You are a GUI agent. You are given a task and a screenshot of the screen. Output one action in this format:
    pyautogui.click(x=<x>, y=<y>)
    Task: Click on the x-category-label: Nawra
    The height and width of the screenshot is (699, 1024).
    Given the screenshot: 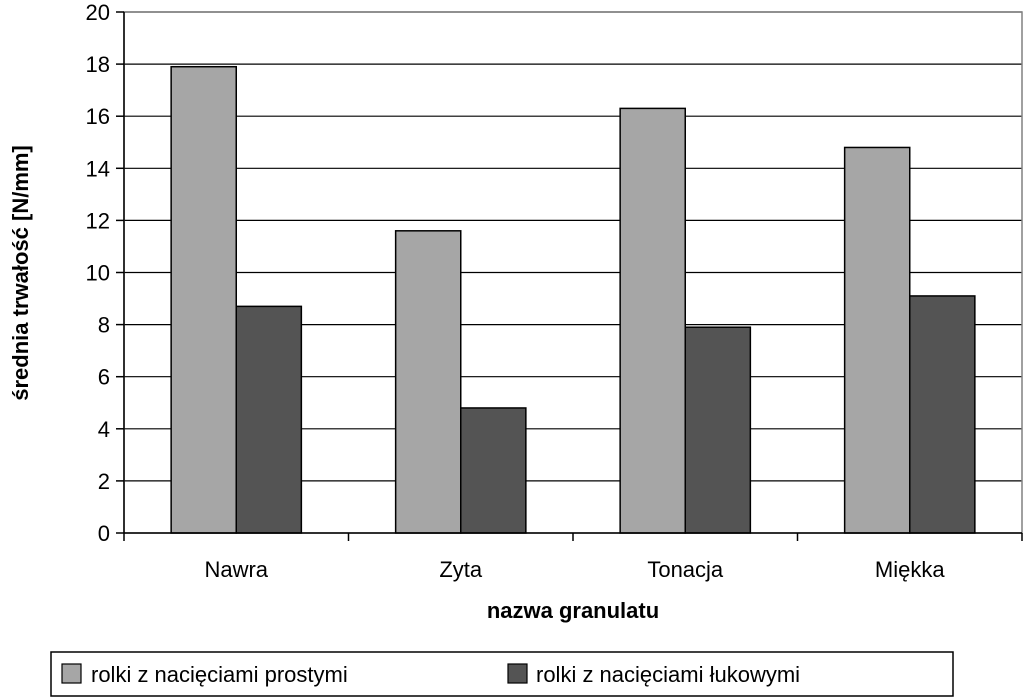 What is the action you would take?
    pyautogui.click(x=236, y=569)
    